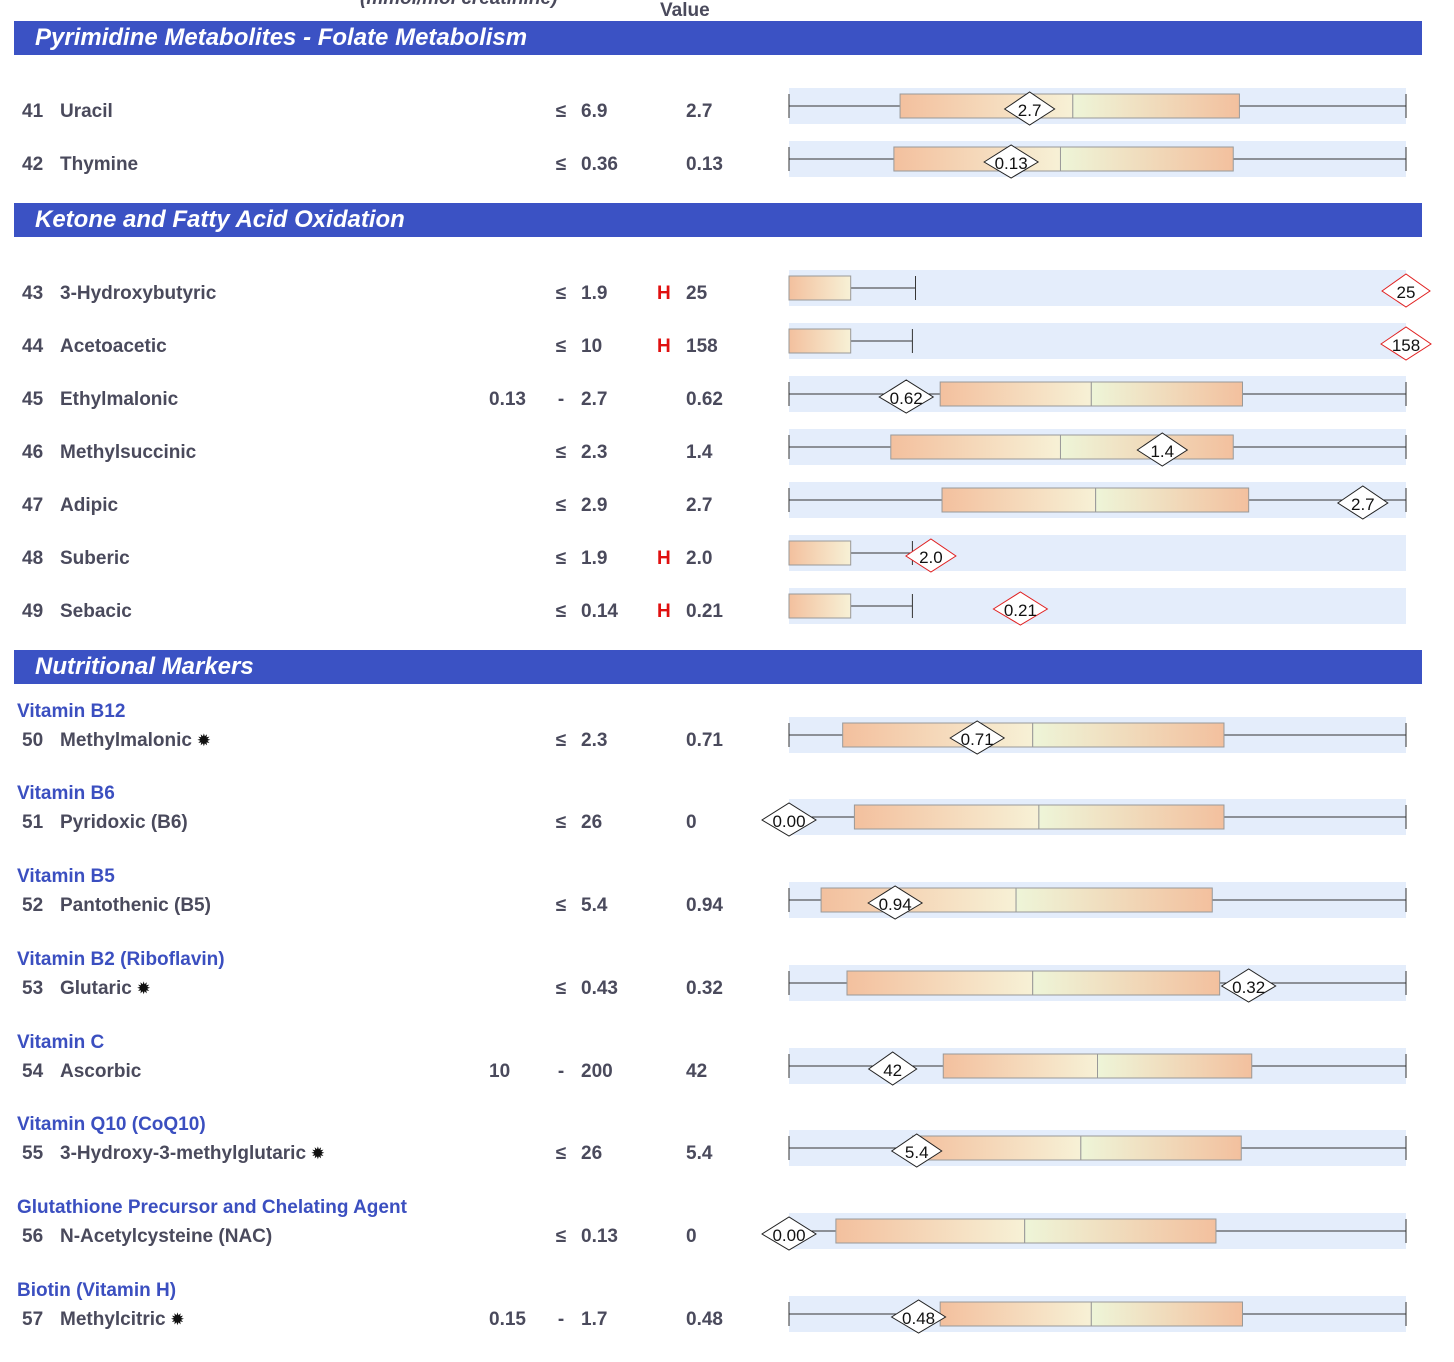 This screenshot has height=1362, width=1454. I want to click on row-number: 49, so click(33, 611).